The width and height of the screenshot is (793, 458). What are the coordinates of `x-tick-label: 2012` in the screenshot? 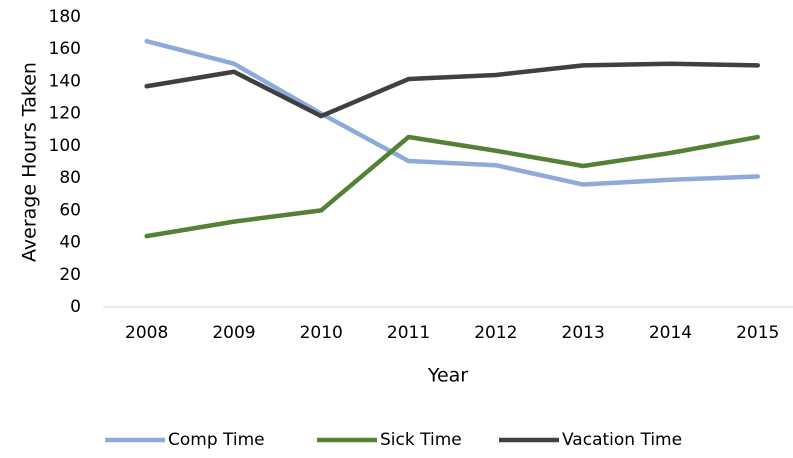 It's located at (495, 333).